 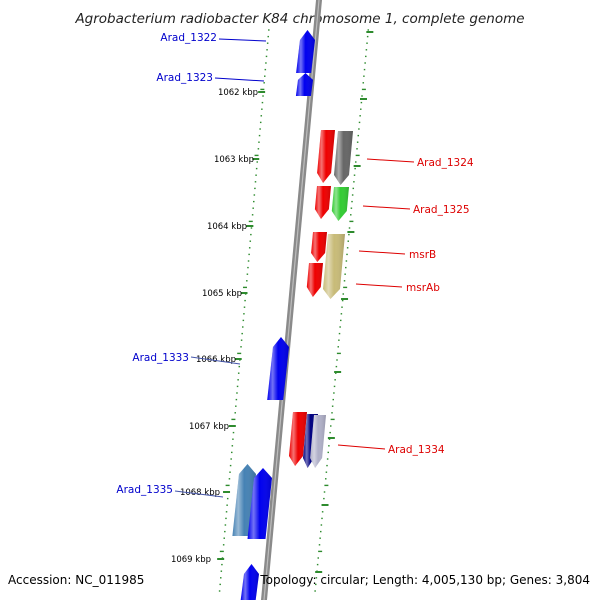 I want to click on kbp-label: 1068 kbp, so click(x=200, y=493).